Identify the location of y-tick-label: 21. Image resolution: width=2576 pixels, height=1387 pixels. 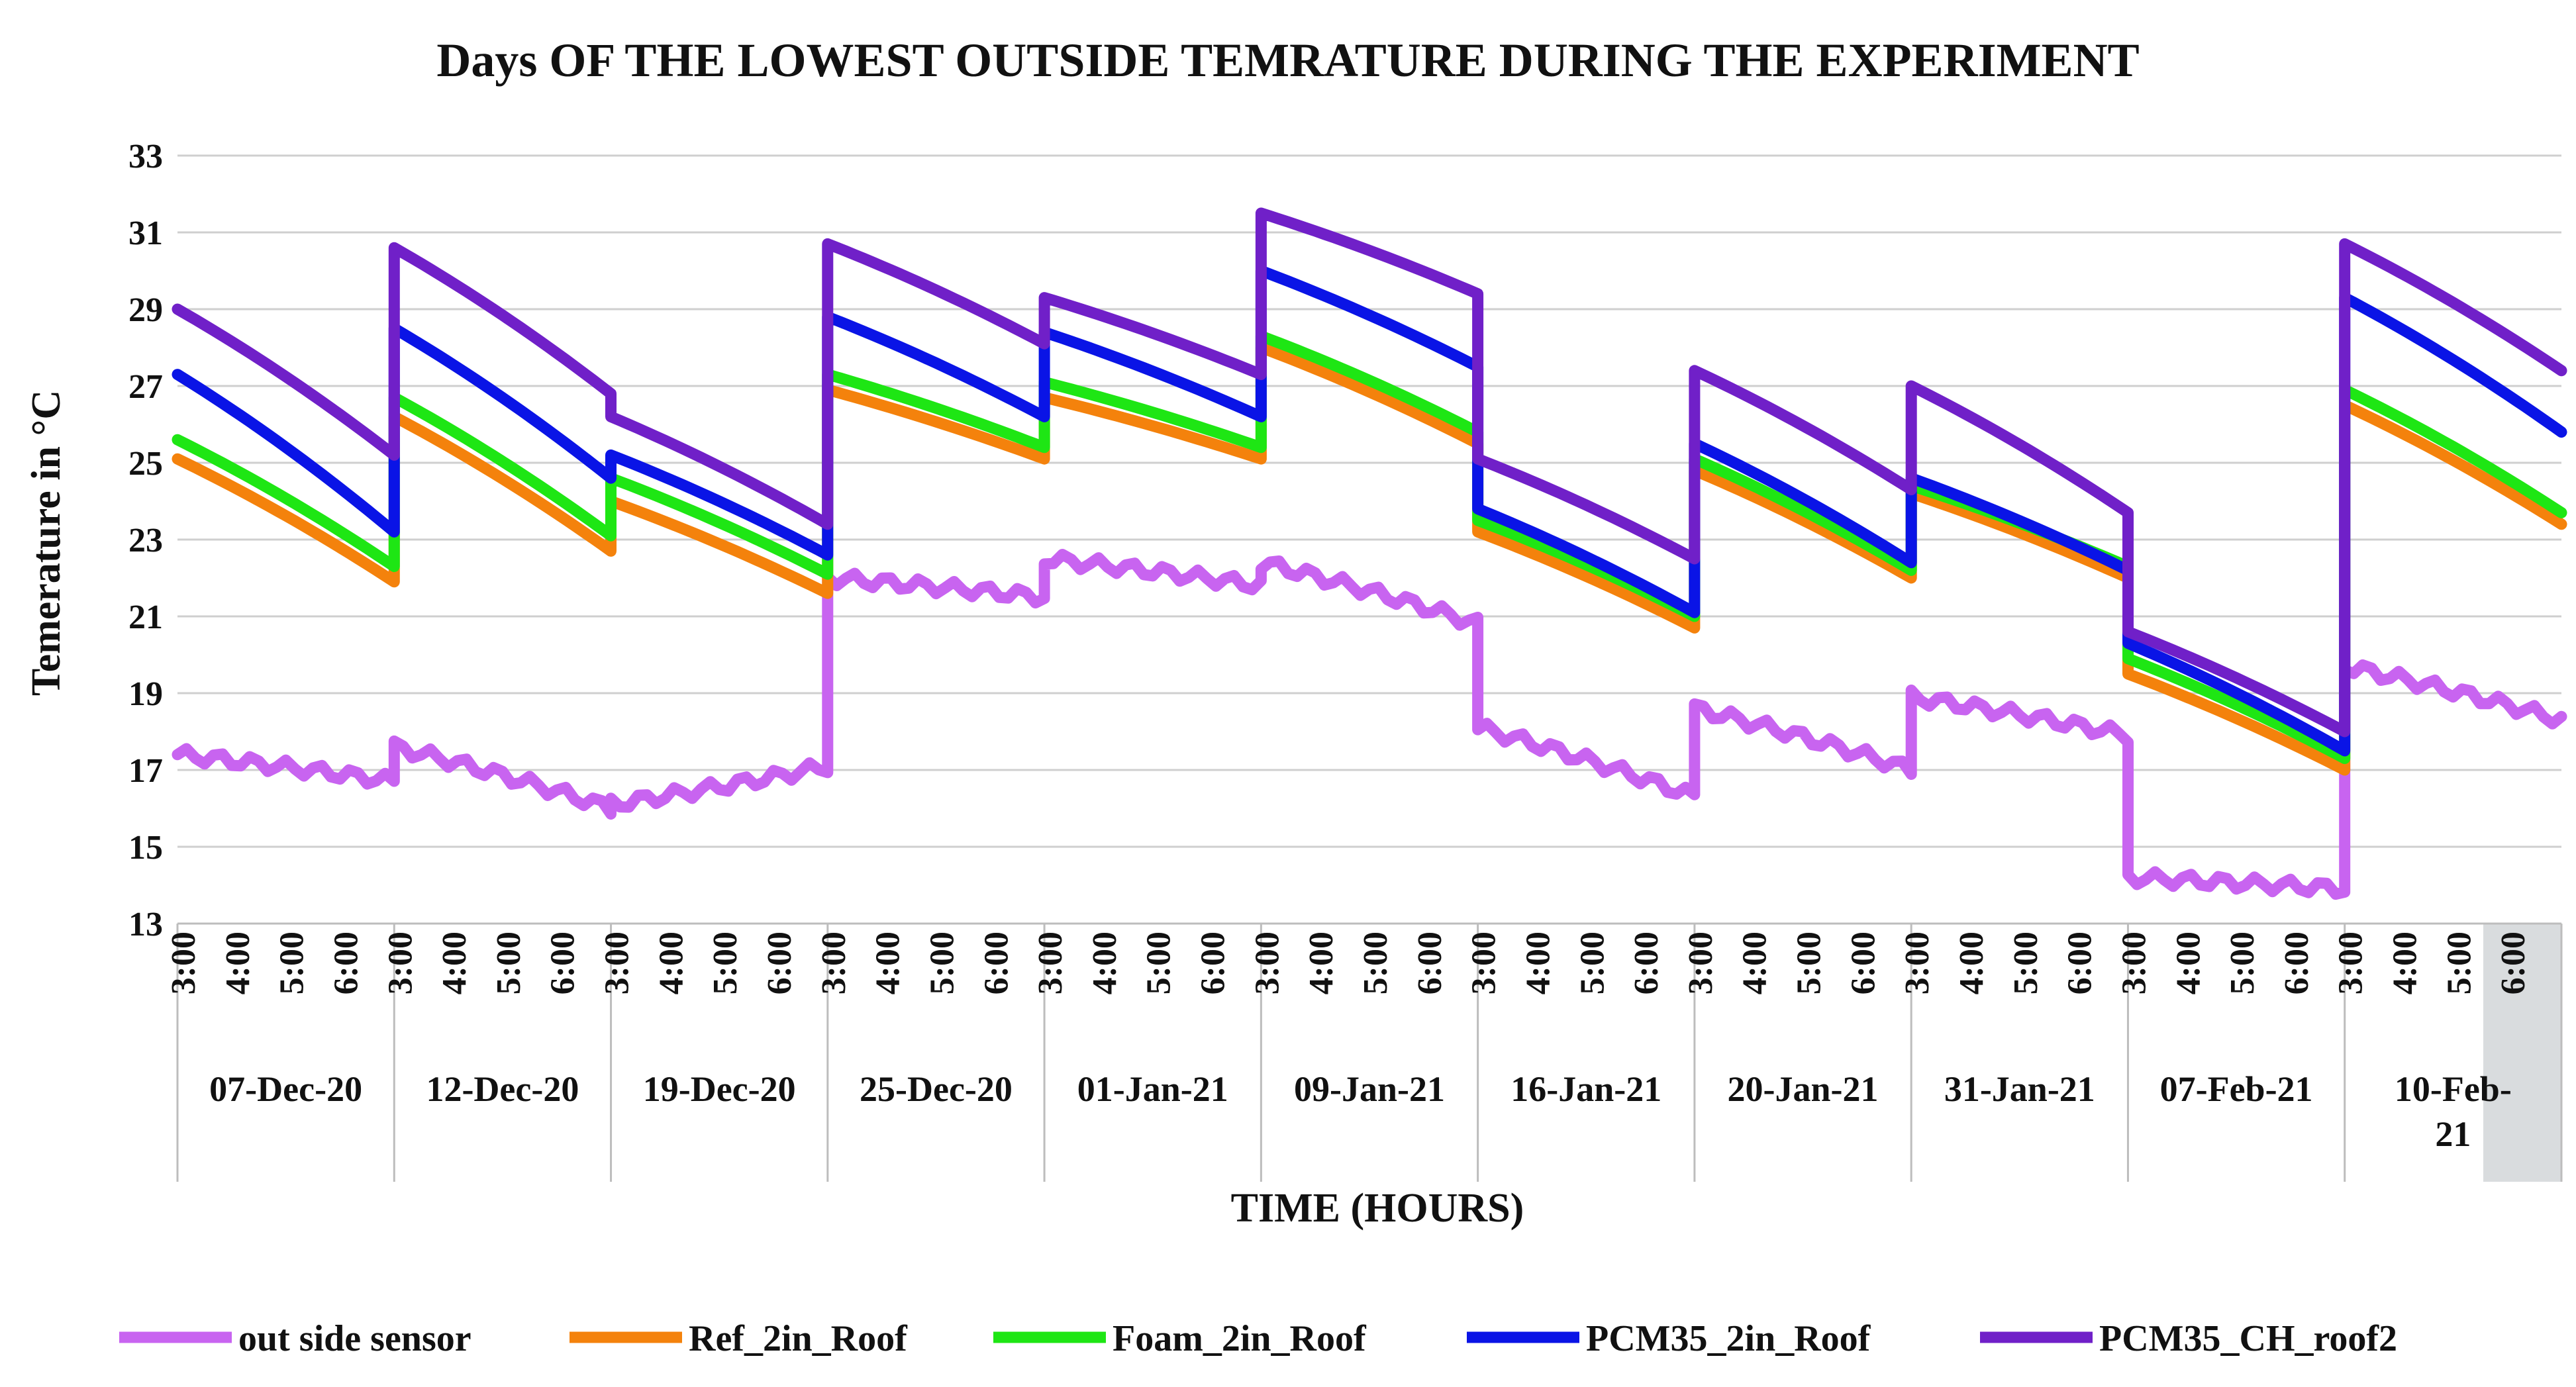
(145, 617).